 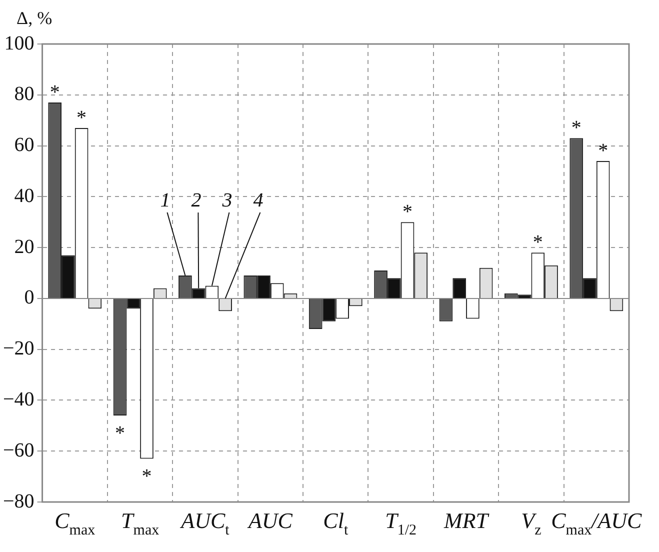 I want to click on text: 2, so click(x=196, y=200).